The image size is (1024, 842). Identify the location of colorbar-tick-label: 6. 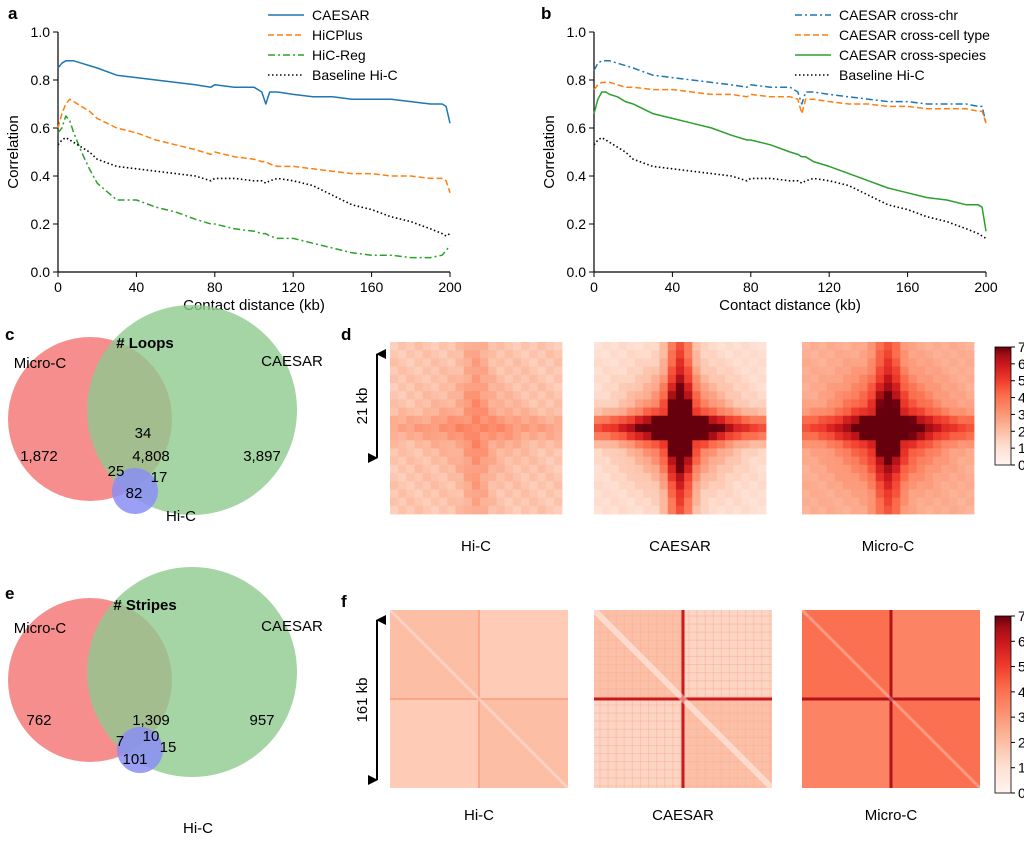
(1021, 364).